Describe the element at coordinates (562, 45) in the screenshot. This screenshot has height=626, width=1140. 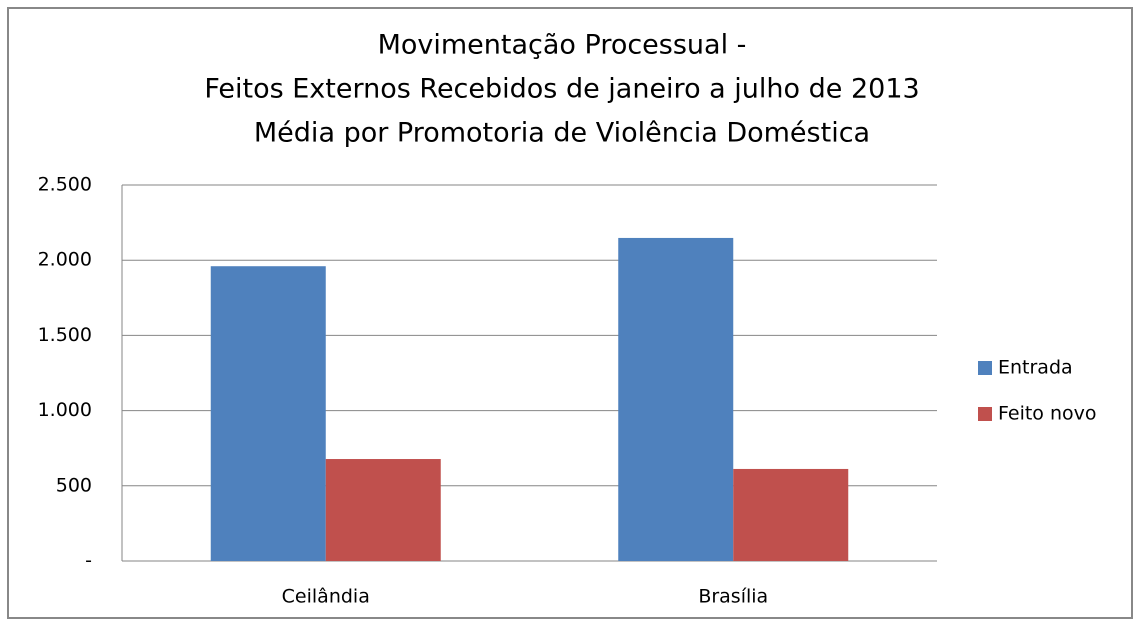
I see `chart-title: Movimentação Processual -` at that location.